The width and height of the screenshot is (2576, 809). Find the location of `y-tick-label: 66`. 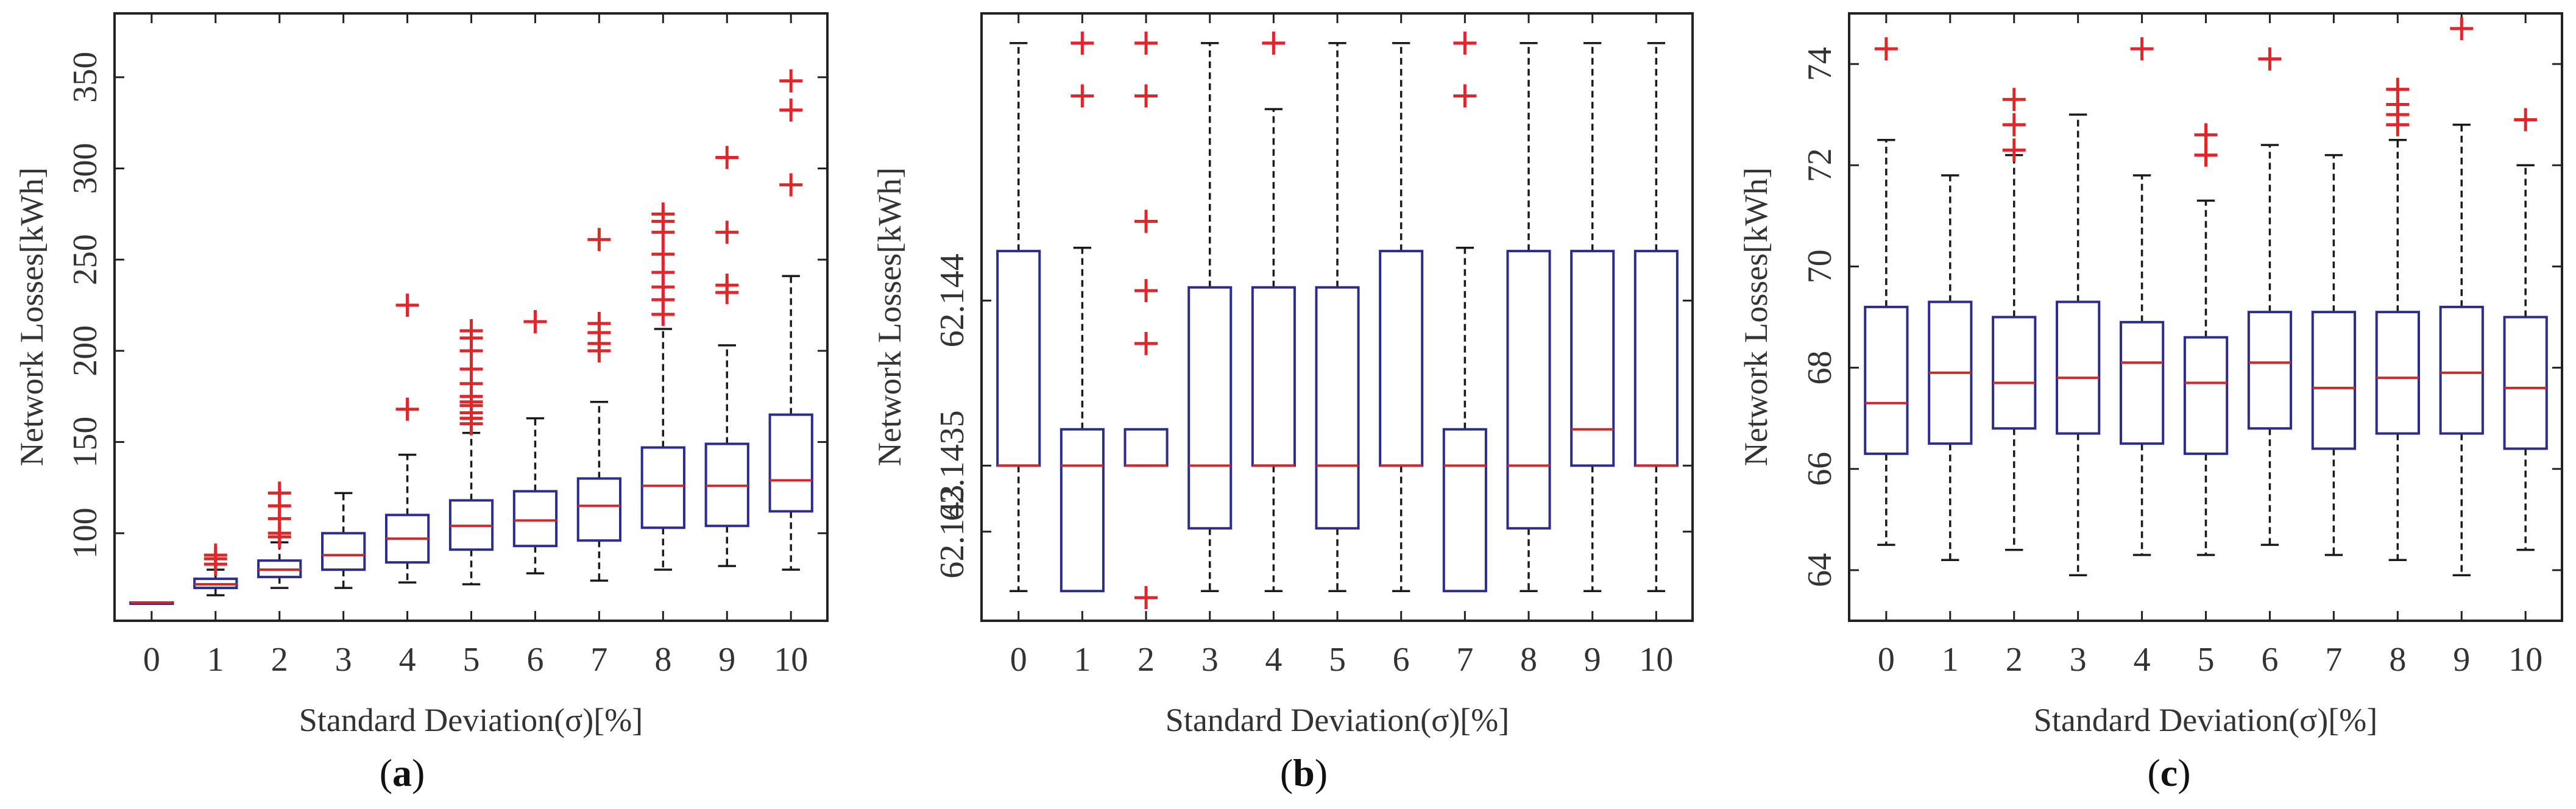

y-tick-label: 66 is located at coordinates (1820, 469).